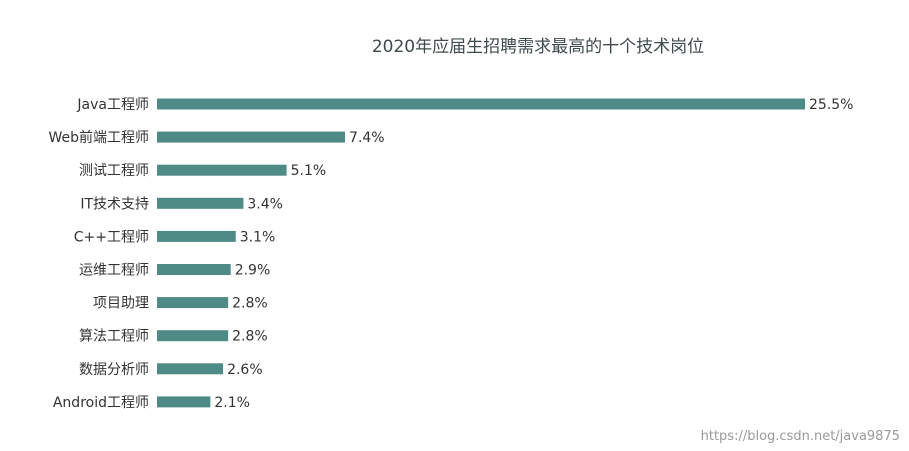 This screenshot has width=909, height=451. What do you see at coordinates (538, 47) in the screenshot?
I see `chart-title: 2020年应届生招聘需求最高的十个技术岗位` at bounding box center [538, 47].